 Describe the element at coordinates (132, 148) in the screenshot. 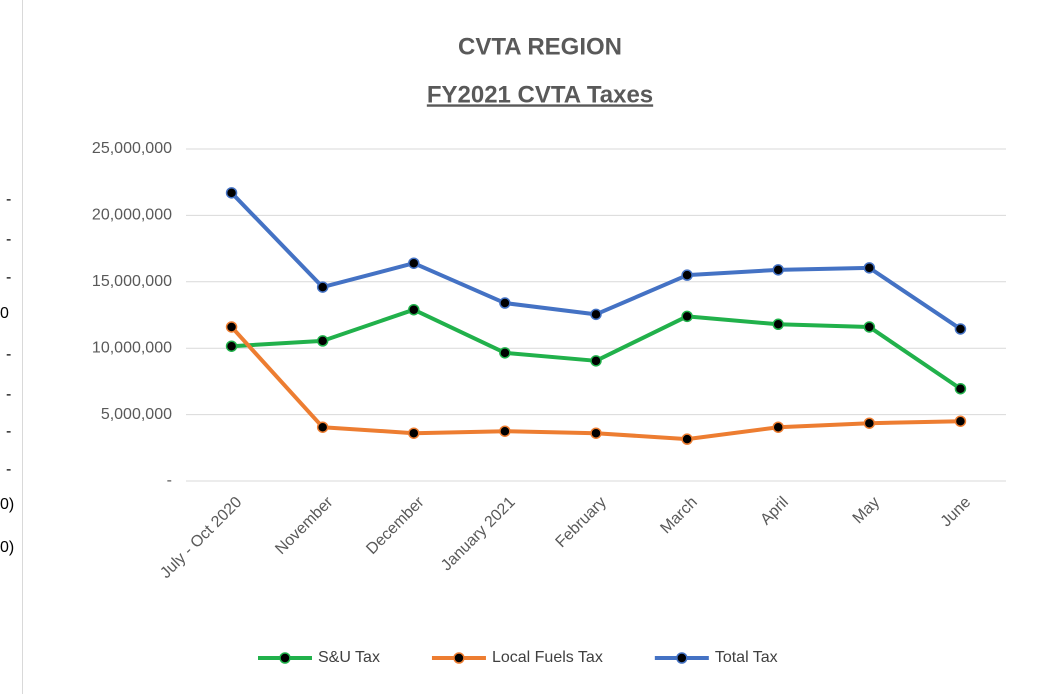

I see `y-tick-label: 25,000,000` at that location.